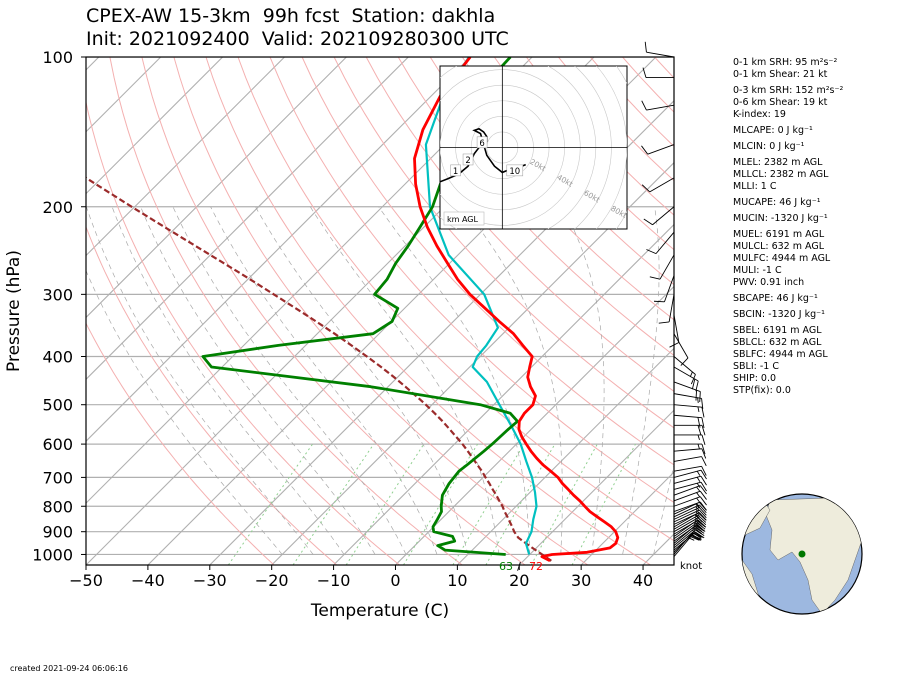  I want to click on sounding-index: MLLCL: 2382 m AGL, so click(781, 174).